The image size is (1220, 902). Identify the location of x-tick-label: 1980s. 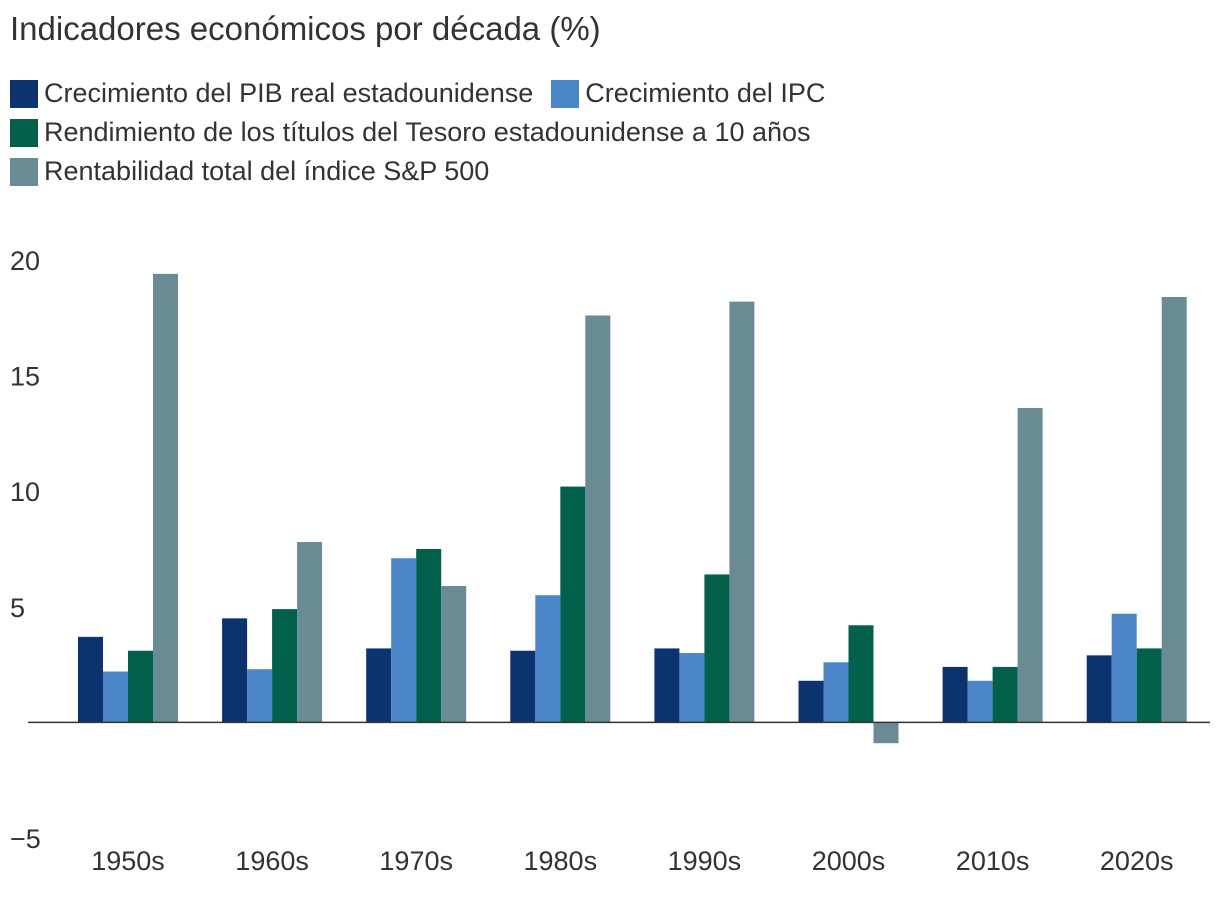
(561, 861).